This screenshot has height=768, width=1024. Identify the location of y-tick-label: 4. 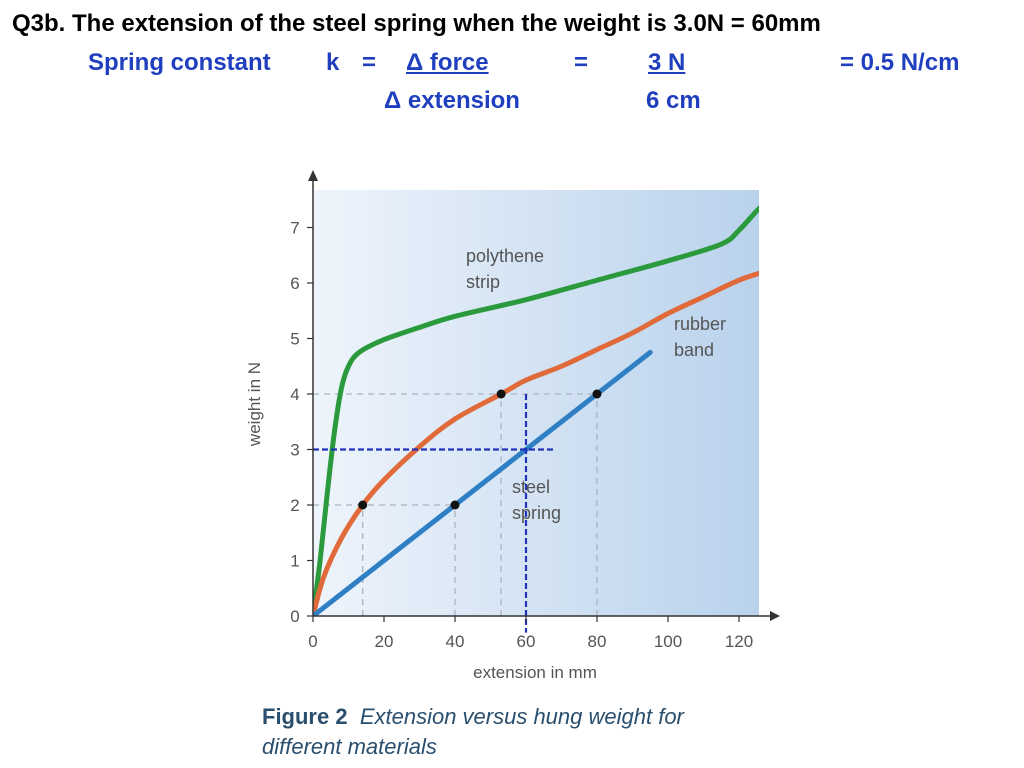
(294, 394).